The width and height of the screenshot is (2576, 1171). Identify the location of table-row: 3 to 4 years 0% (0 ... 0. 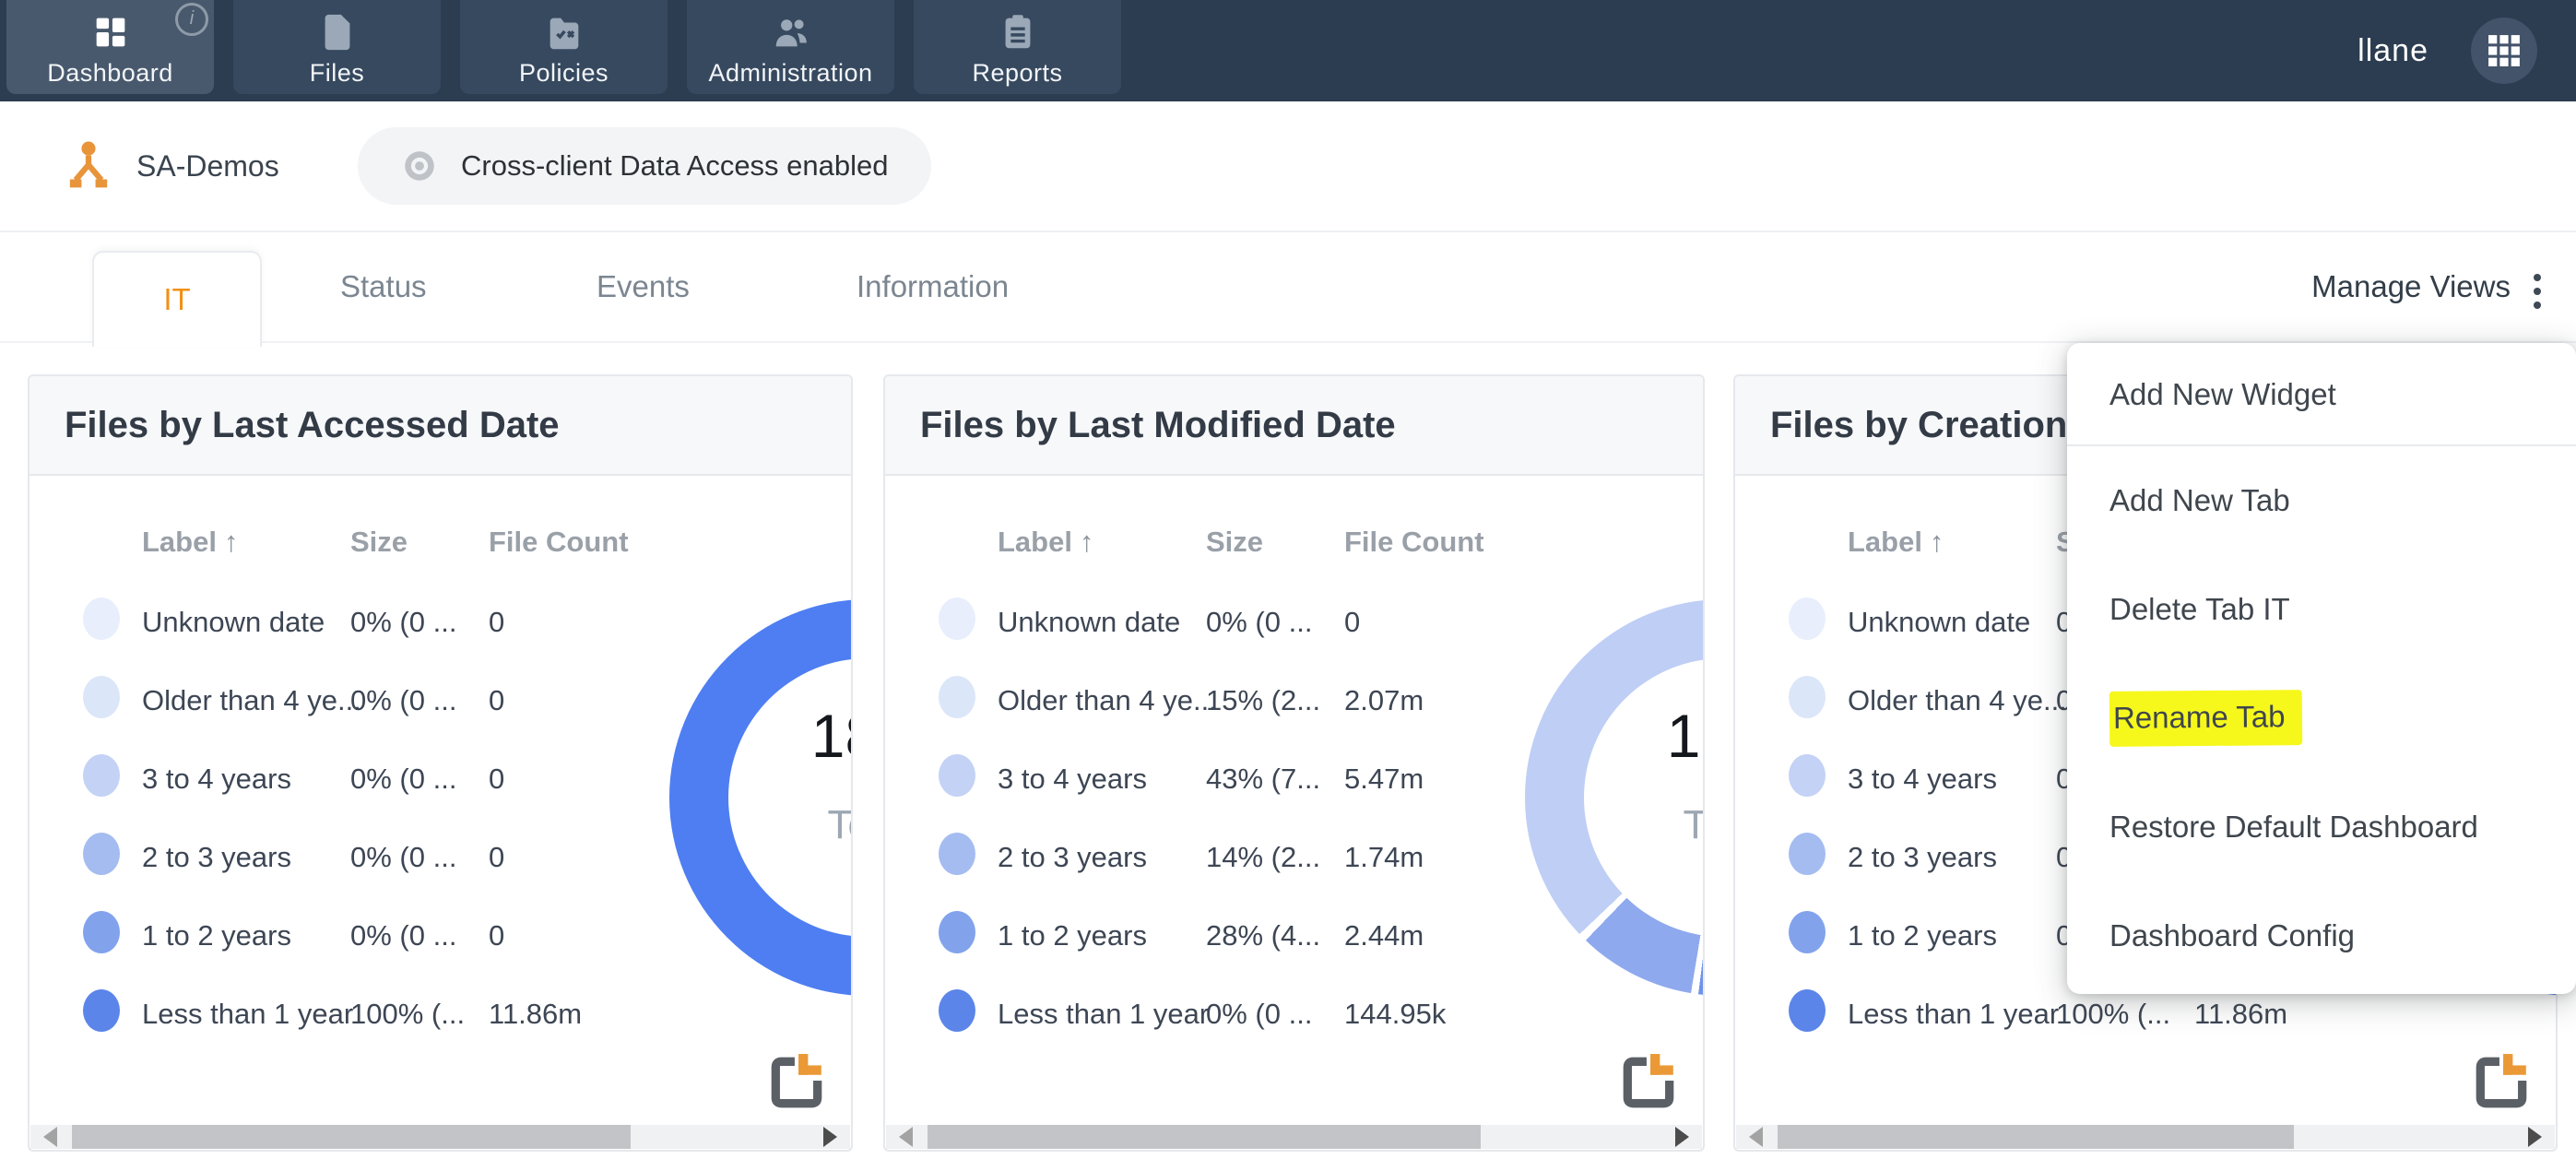
(467, 779).